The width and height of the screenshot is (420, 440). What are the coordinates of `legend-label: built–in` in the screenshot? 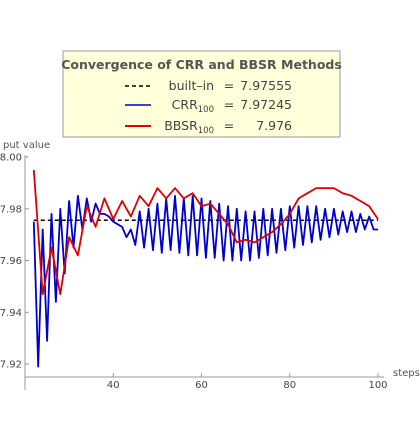 It's located at (191, 85).